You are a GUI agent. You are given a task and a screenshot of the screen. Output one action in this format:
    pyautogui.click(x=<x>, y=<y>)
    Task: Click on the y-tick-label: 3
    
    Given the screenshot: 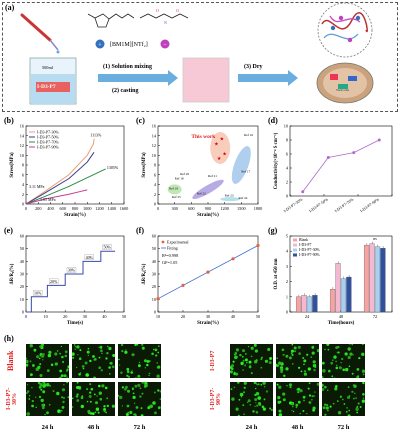 What is the action you would take?
    pyautogui.click(x=287, y=266)
    